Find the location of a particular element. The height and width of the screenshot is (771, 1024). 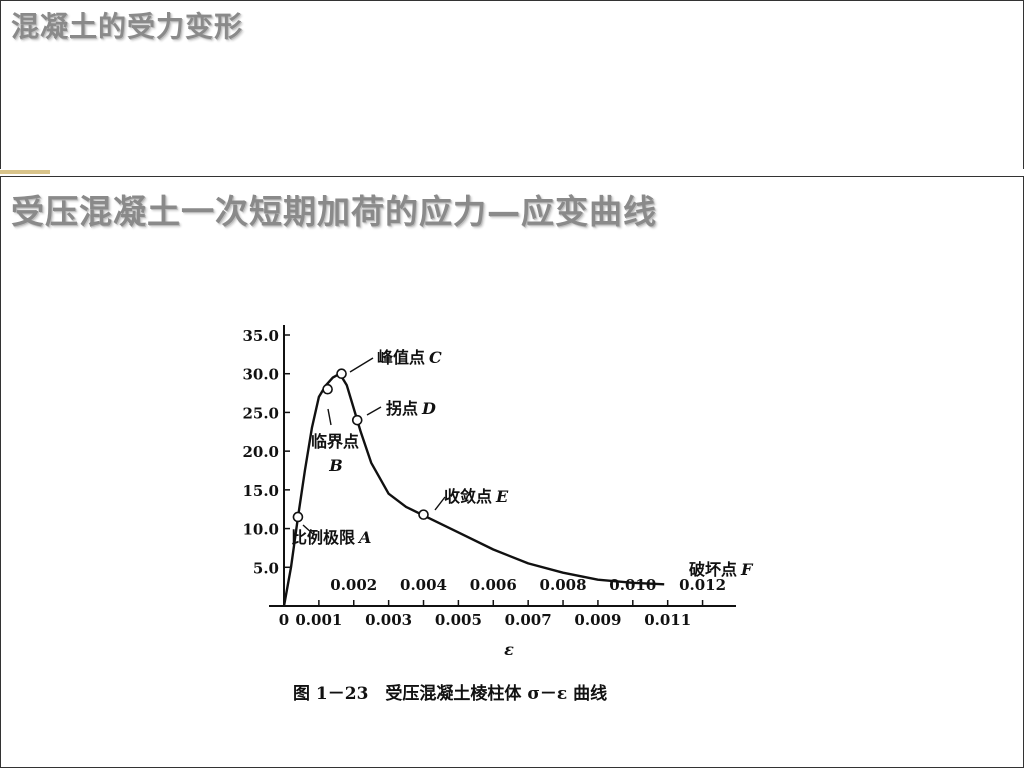

point-label-b: 临界点 is located at coordinates (335, 441).